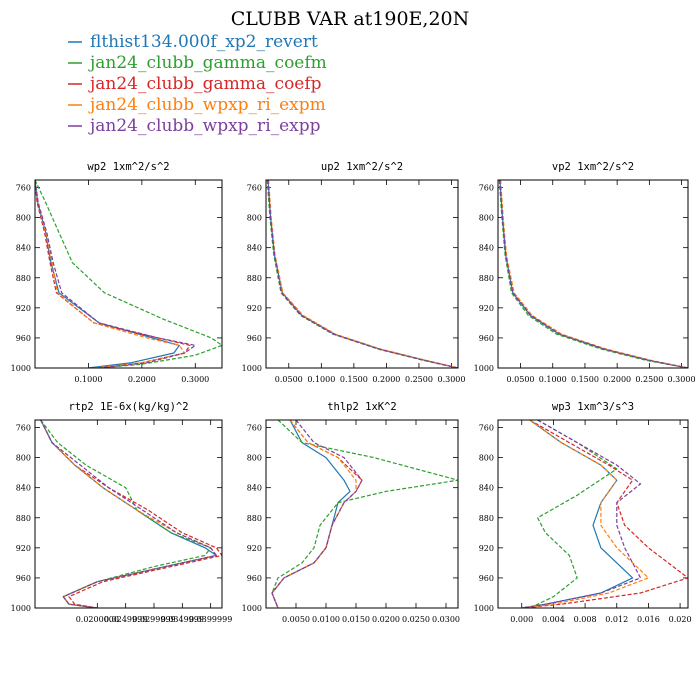 This screenshot has height=700, width=700. I want to click on figure-title: CLUBB VAR at190E,20N, so click(350, 19).